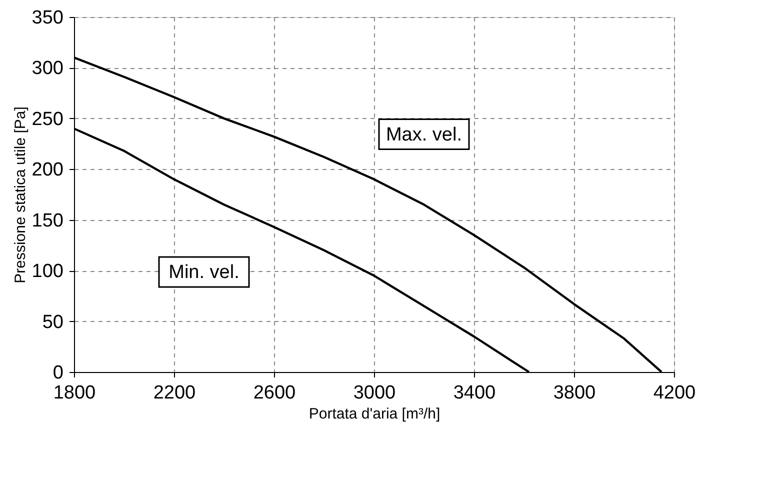 This screenshot has width=770, height=485. I want to click on x-tick-label: 1800, so click(74, 393).